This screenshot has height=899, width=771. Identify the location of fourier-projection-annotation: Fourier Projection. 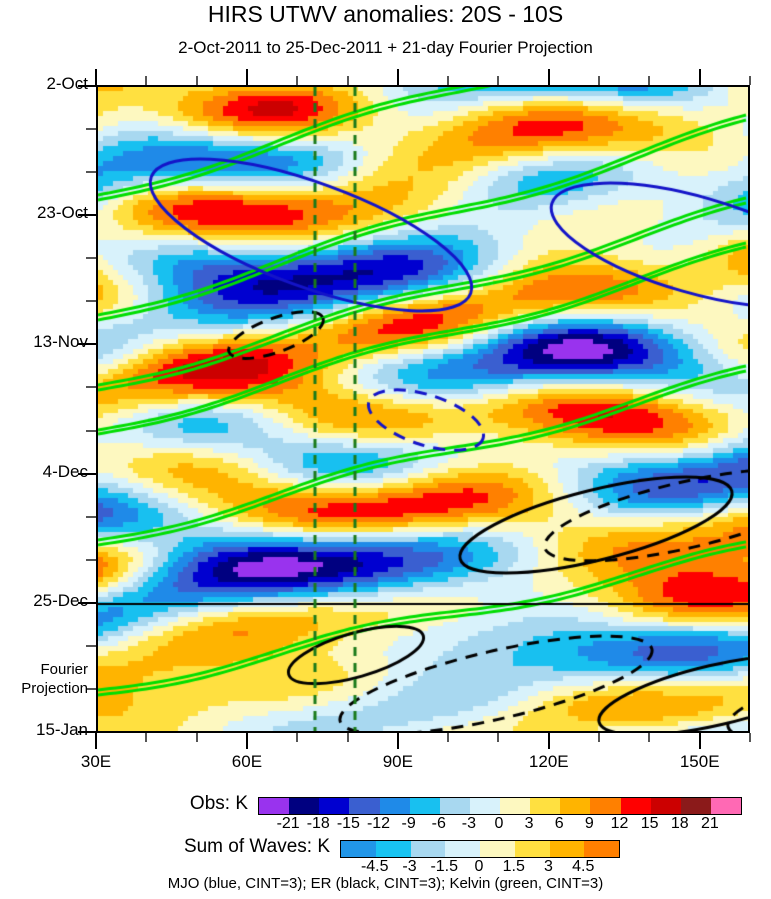
(44, 679).